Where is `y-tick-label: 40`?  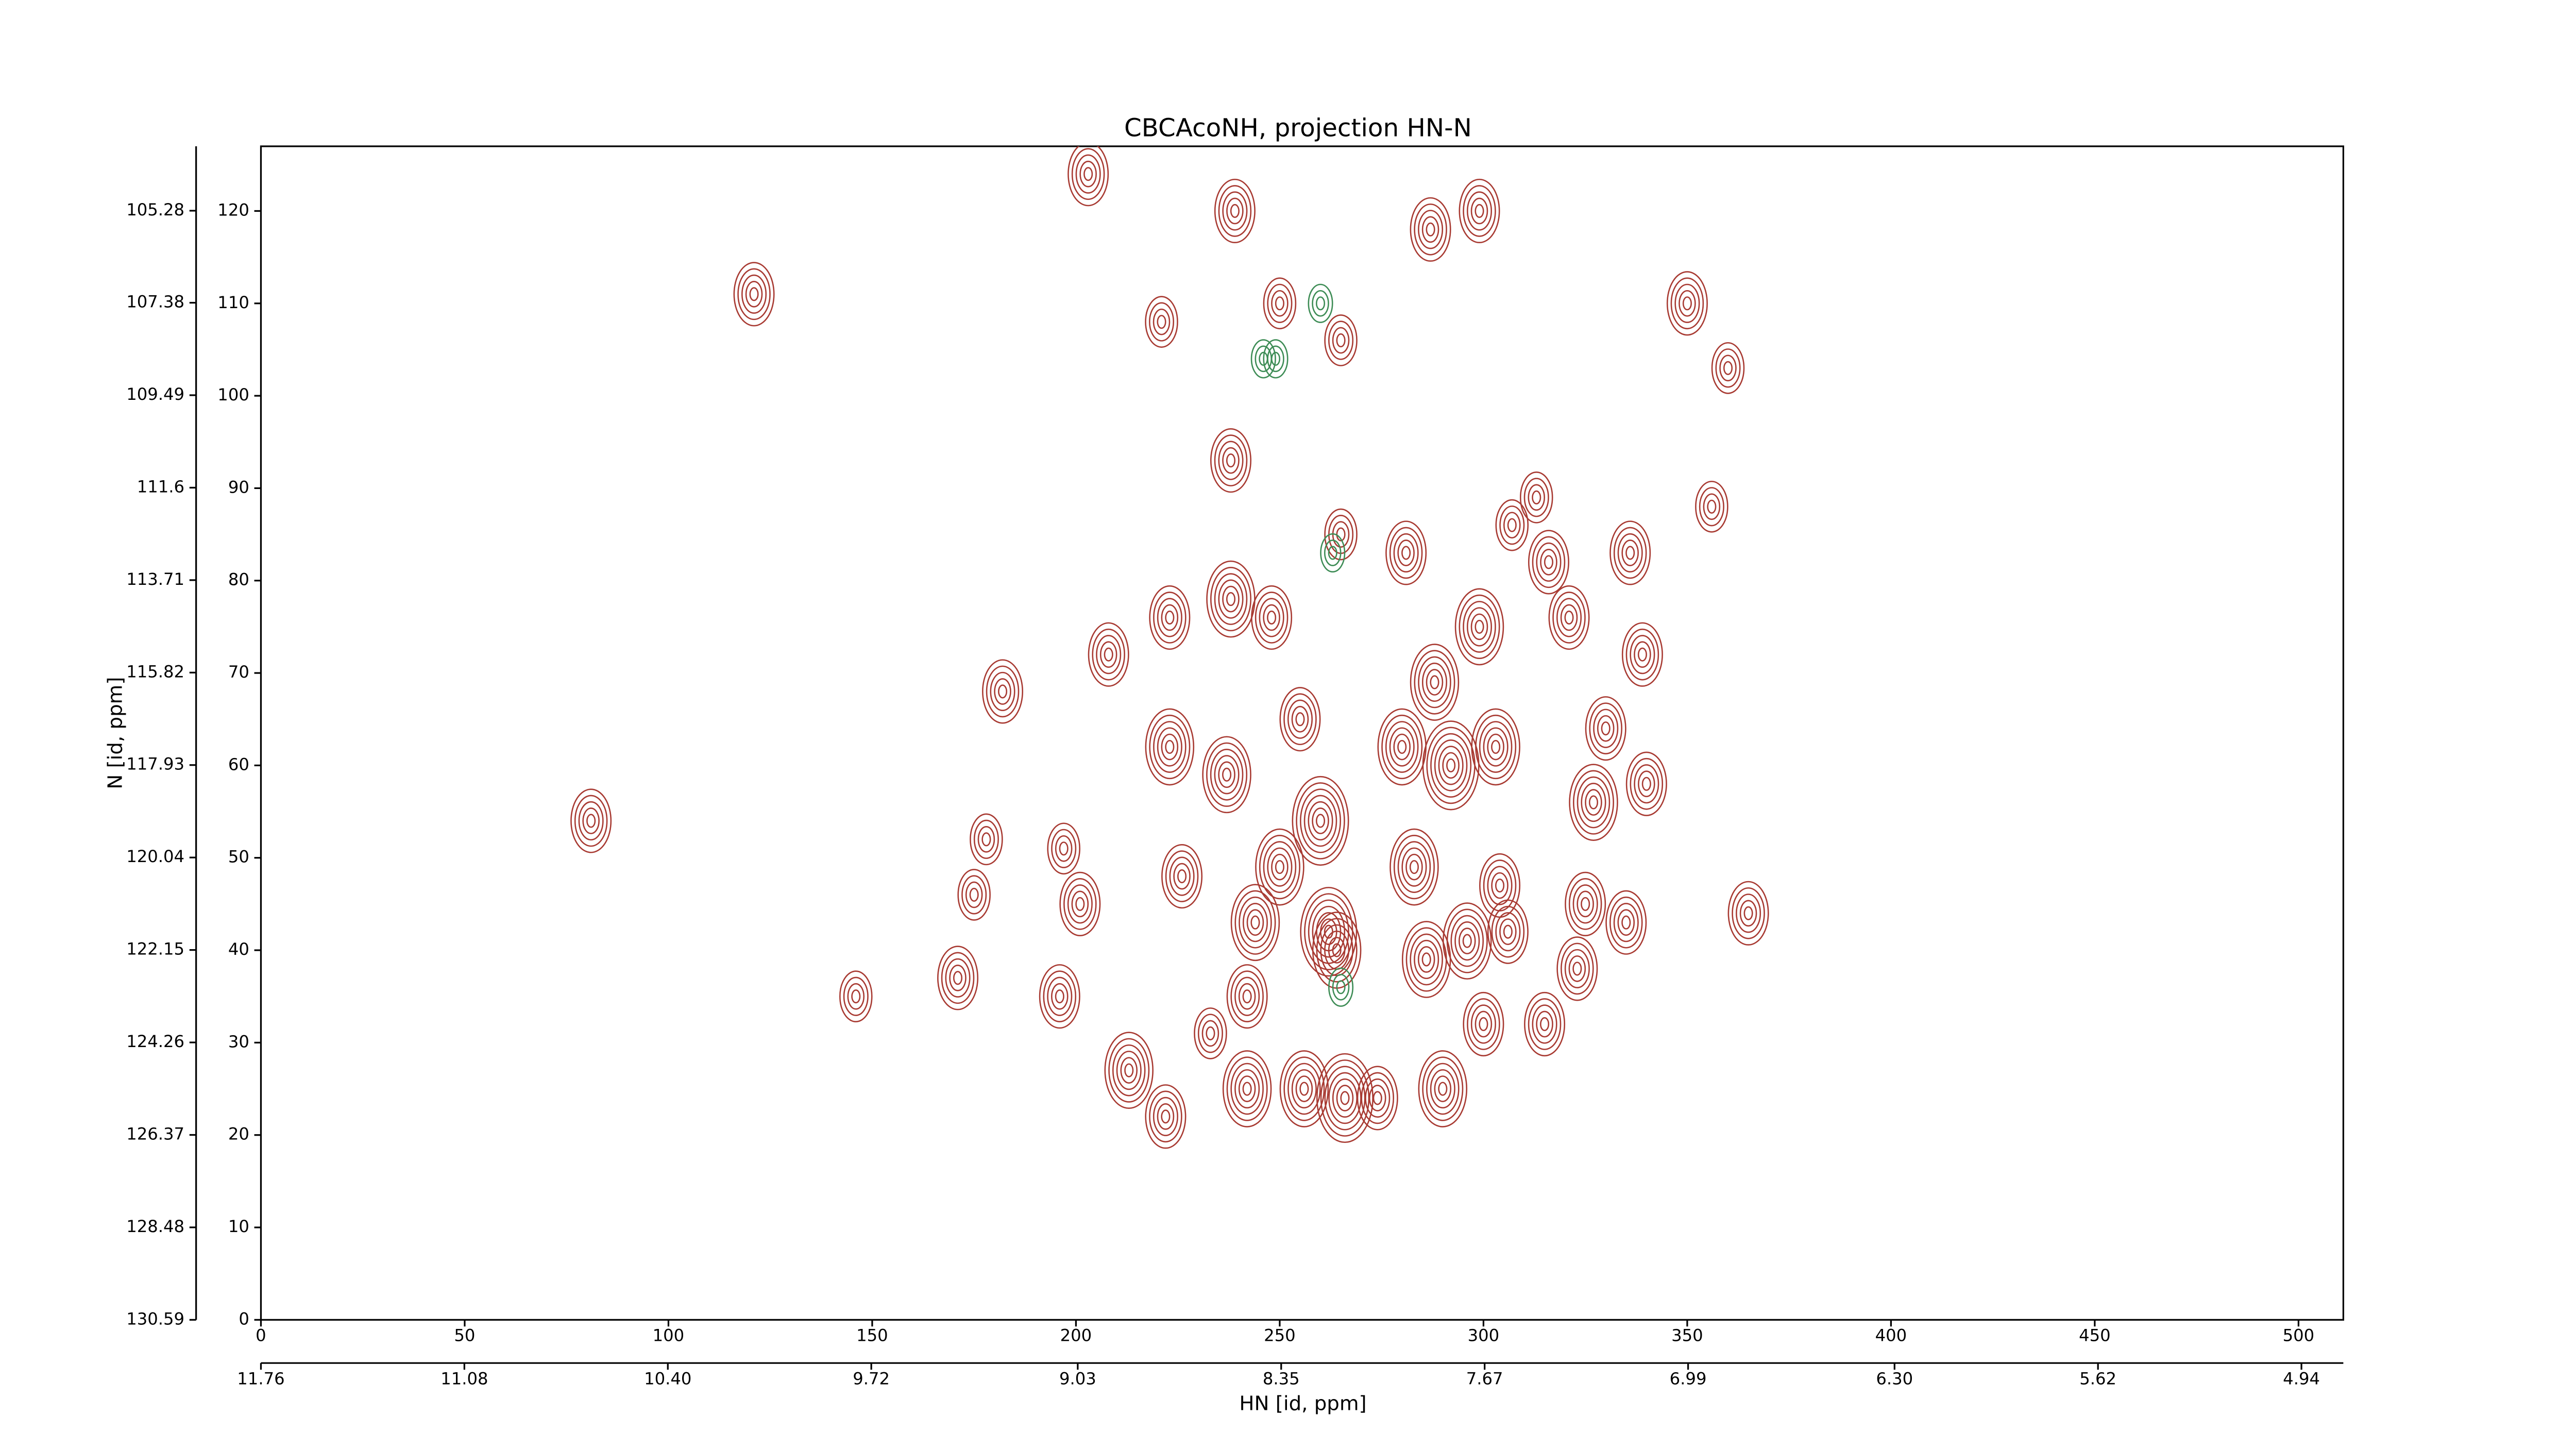 y-tick-label: 40 is located at coordinates (238, 949).